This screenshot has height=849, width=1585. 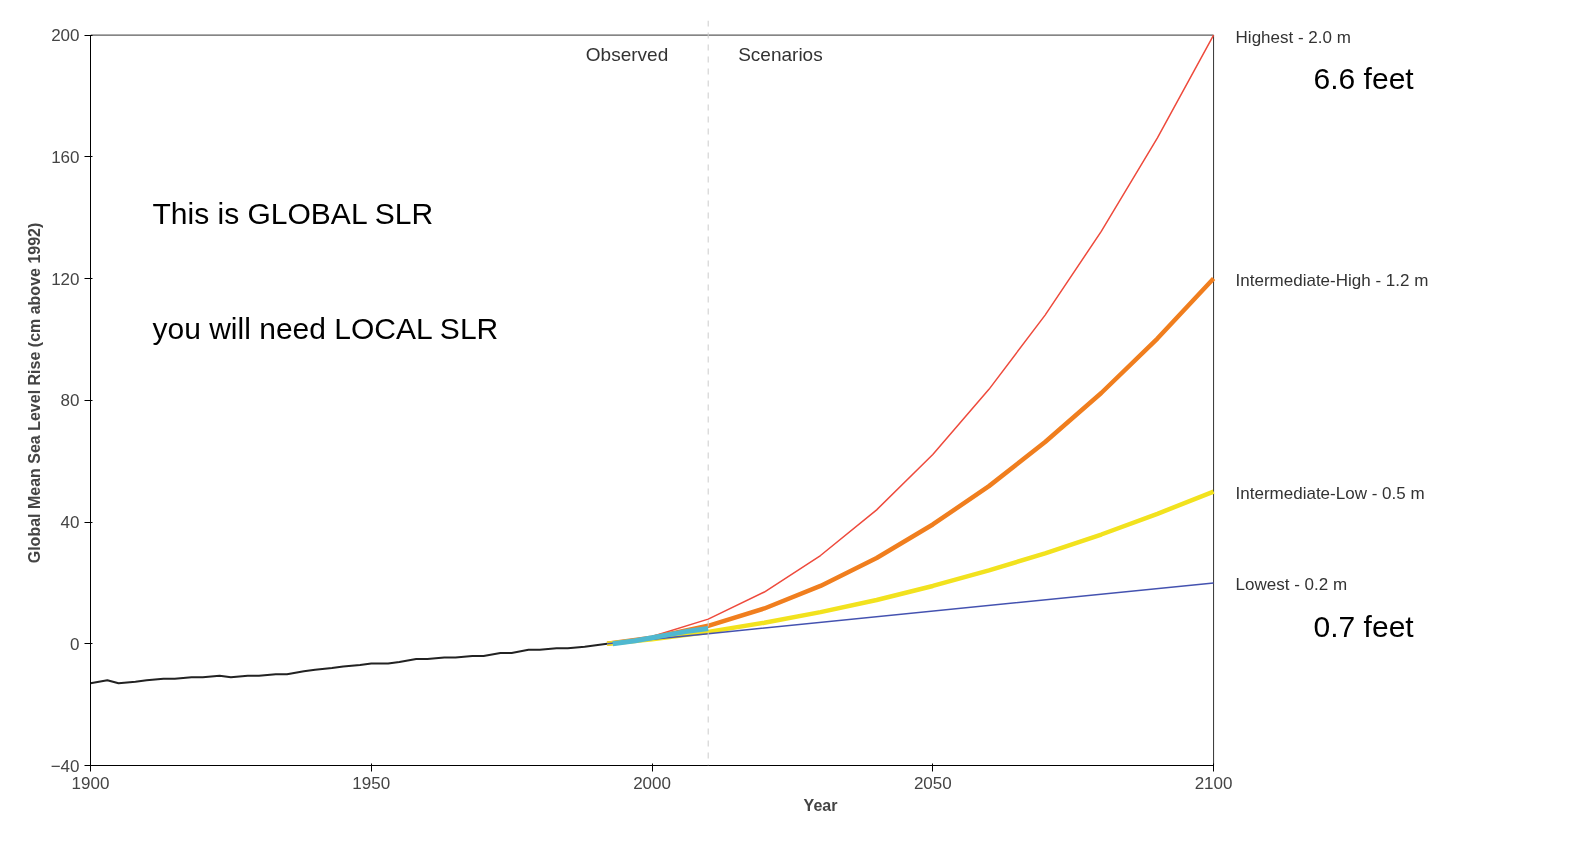 What do you see at coordinates (34, 393) in the screenshot?
I see `y-axis-title: Global Mean Sea Level Rise (cm above 1992)` at bounding box center [34, 393].